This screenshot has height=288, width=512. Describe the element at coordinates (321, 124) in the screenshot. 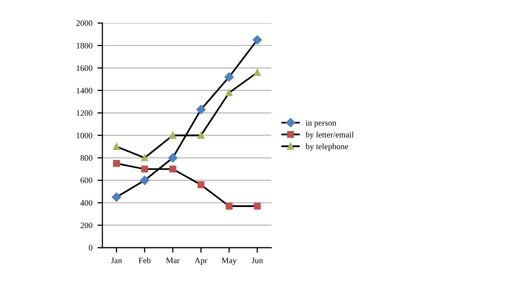

I see `legend-label: in person` at that location.